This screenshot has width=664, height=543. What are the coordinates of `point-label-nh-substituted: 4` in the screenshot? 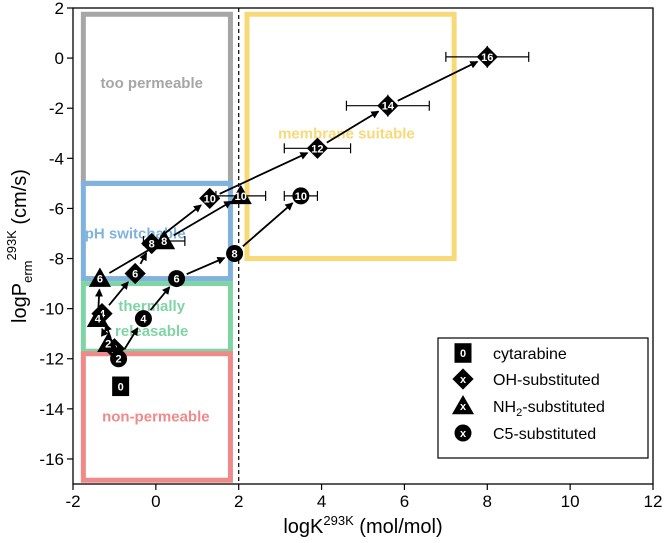 It's located at (98, 320).